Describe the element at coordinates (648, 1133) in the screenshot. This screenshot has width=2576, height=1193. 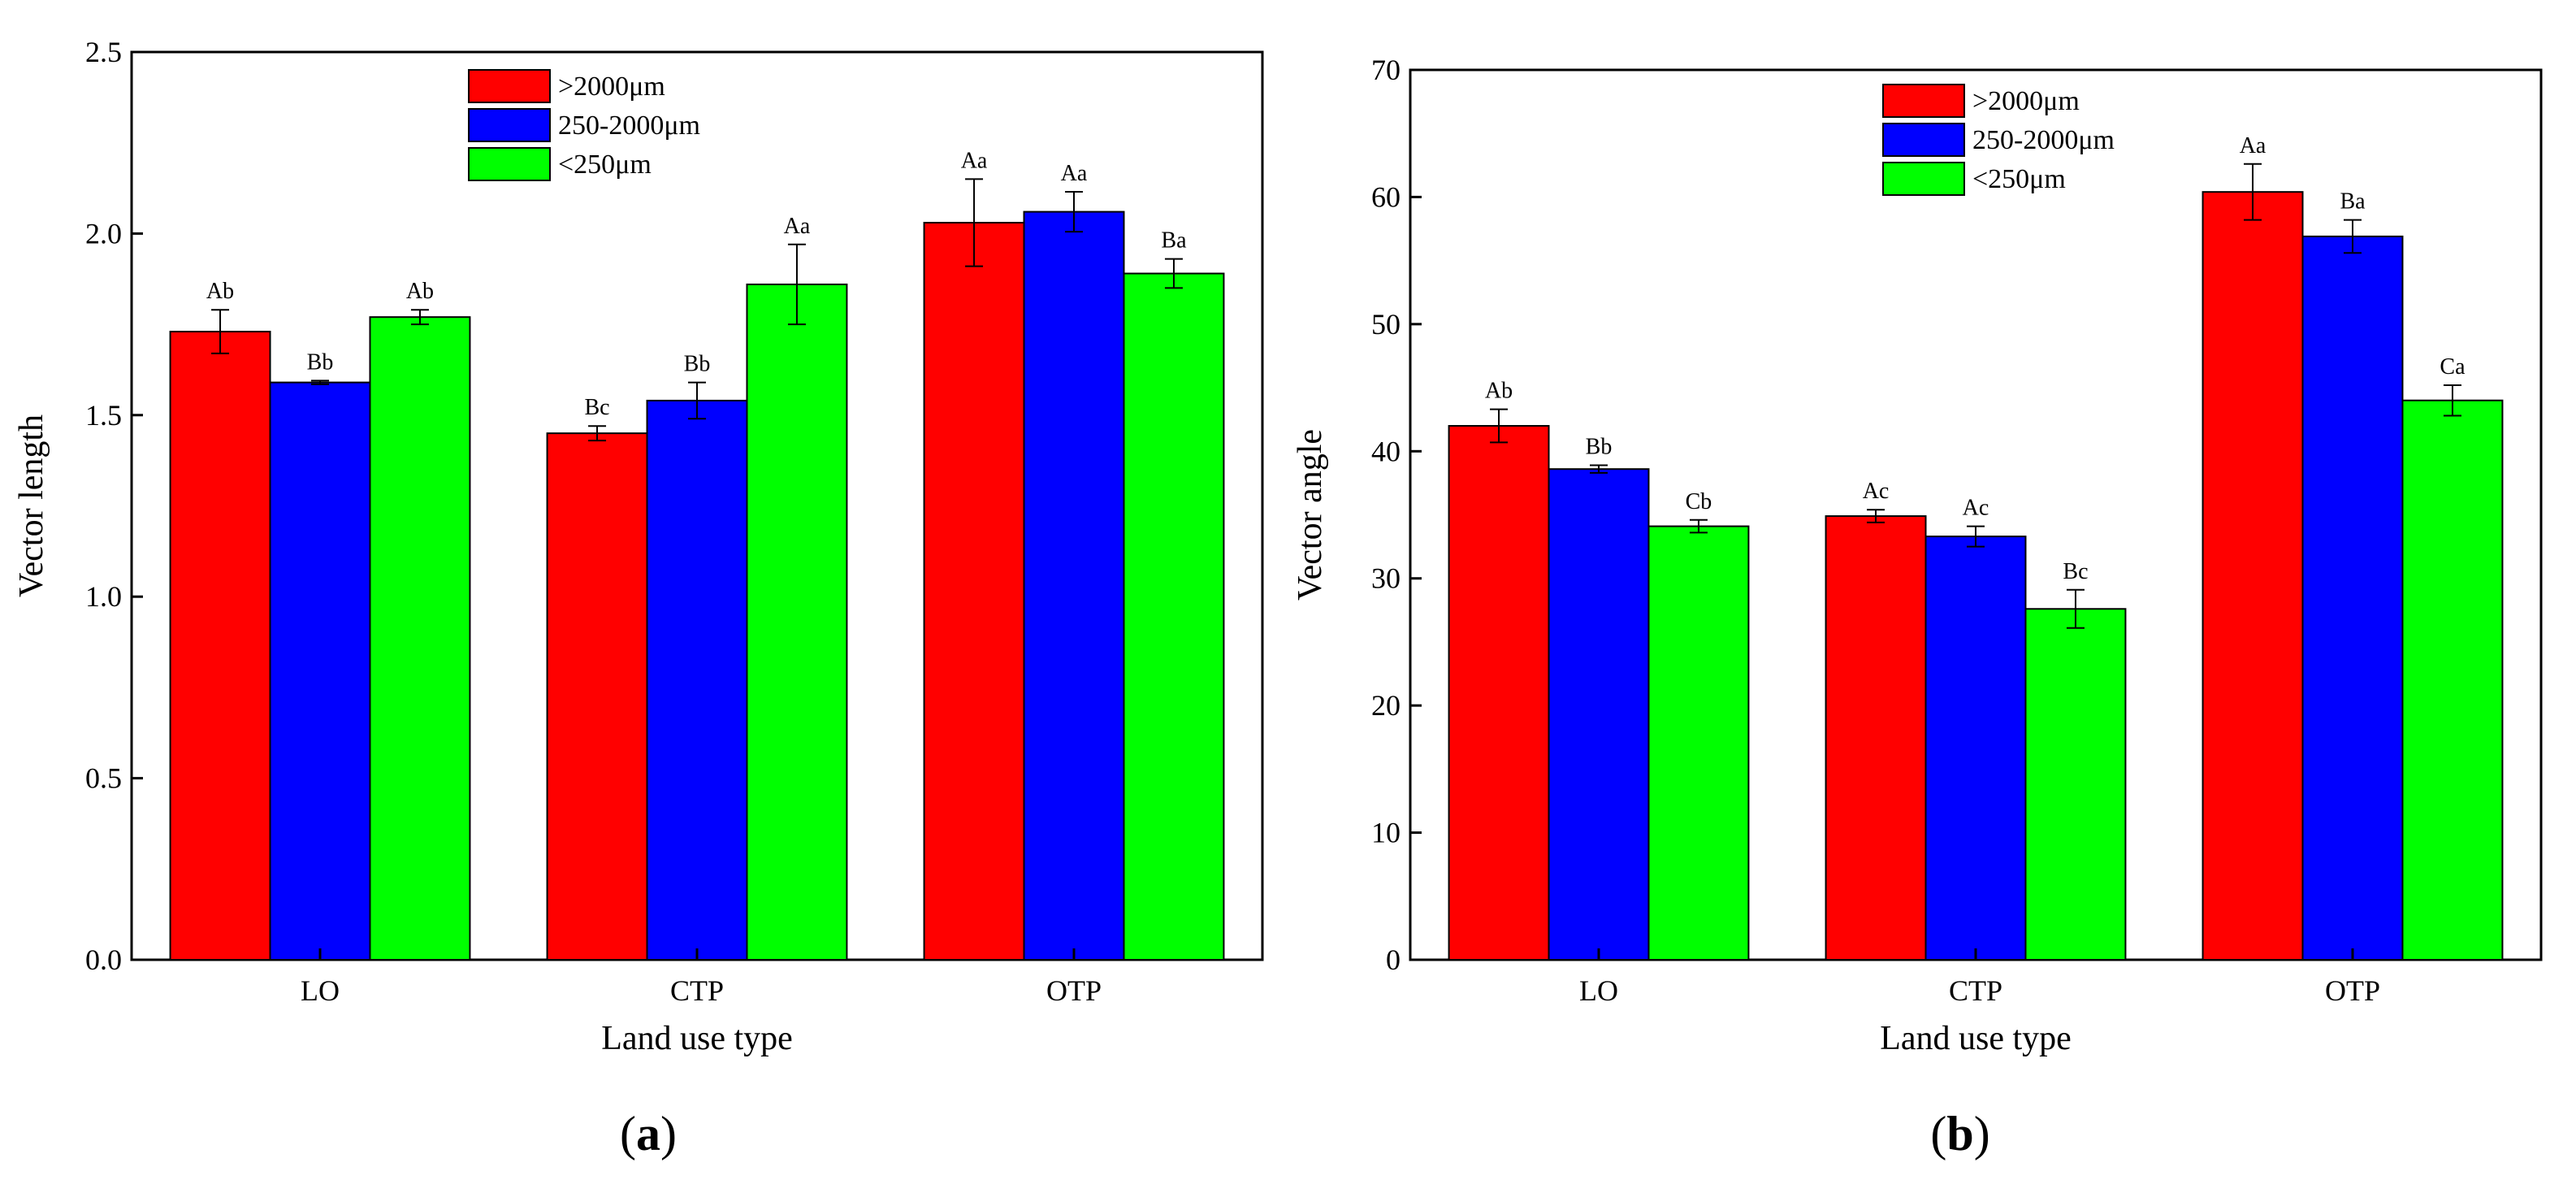
I see `panel-label: (a)` at that location.